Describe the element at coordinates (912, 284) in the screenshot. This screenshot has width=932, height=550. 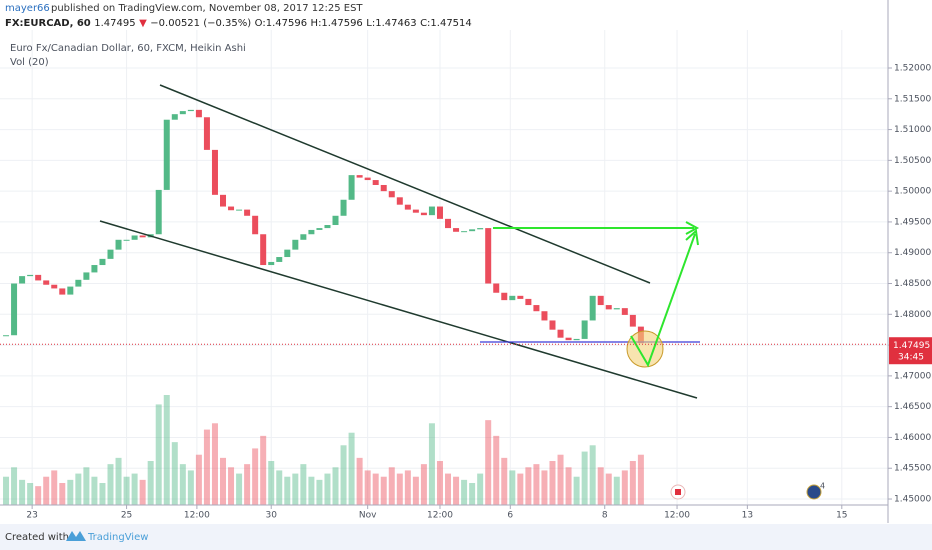
I see `y-tick-label: 1.48500` at that location.